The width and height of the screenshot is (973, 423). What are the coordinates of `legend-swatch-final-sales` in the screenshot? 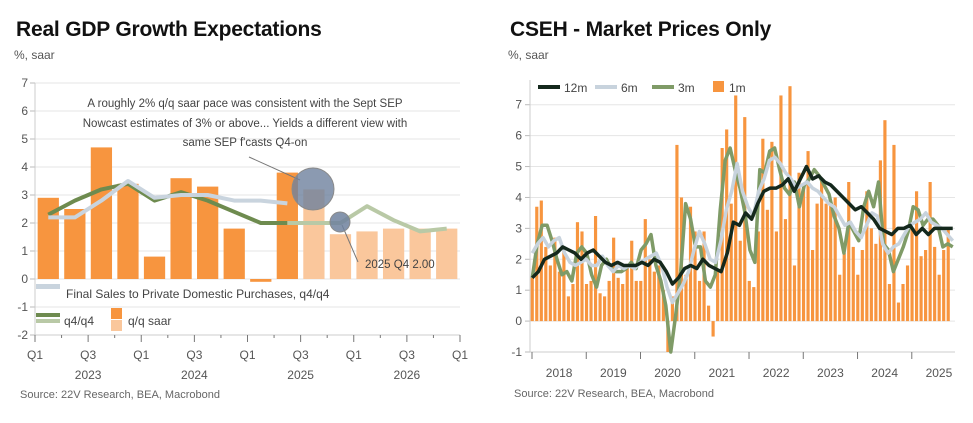 It's located at (48, 286).